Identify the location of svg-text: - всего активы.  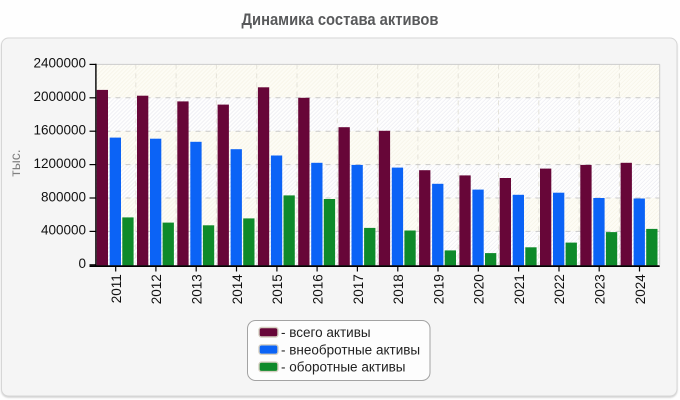
(326, 332).